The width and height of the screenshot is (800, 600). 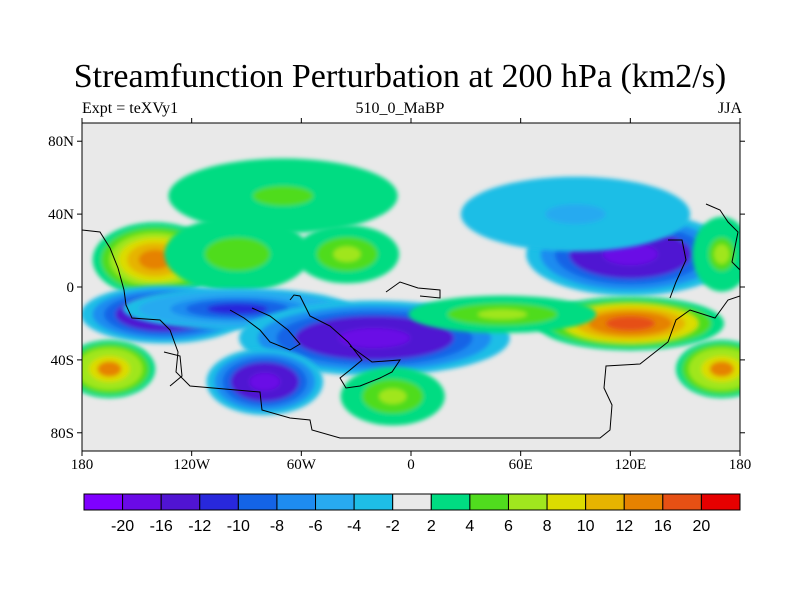 What do you see at coordinates (62, 361) in the screenshot?
I see `y-tick-label: 40S` at bounding box center [62, 361].